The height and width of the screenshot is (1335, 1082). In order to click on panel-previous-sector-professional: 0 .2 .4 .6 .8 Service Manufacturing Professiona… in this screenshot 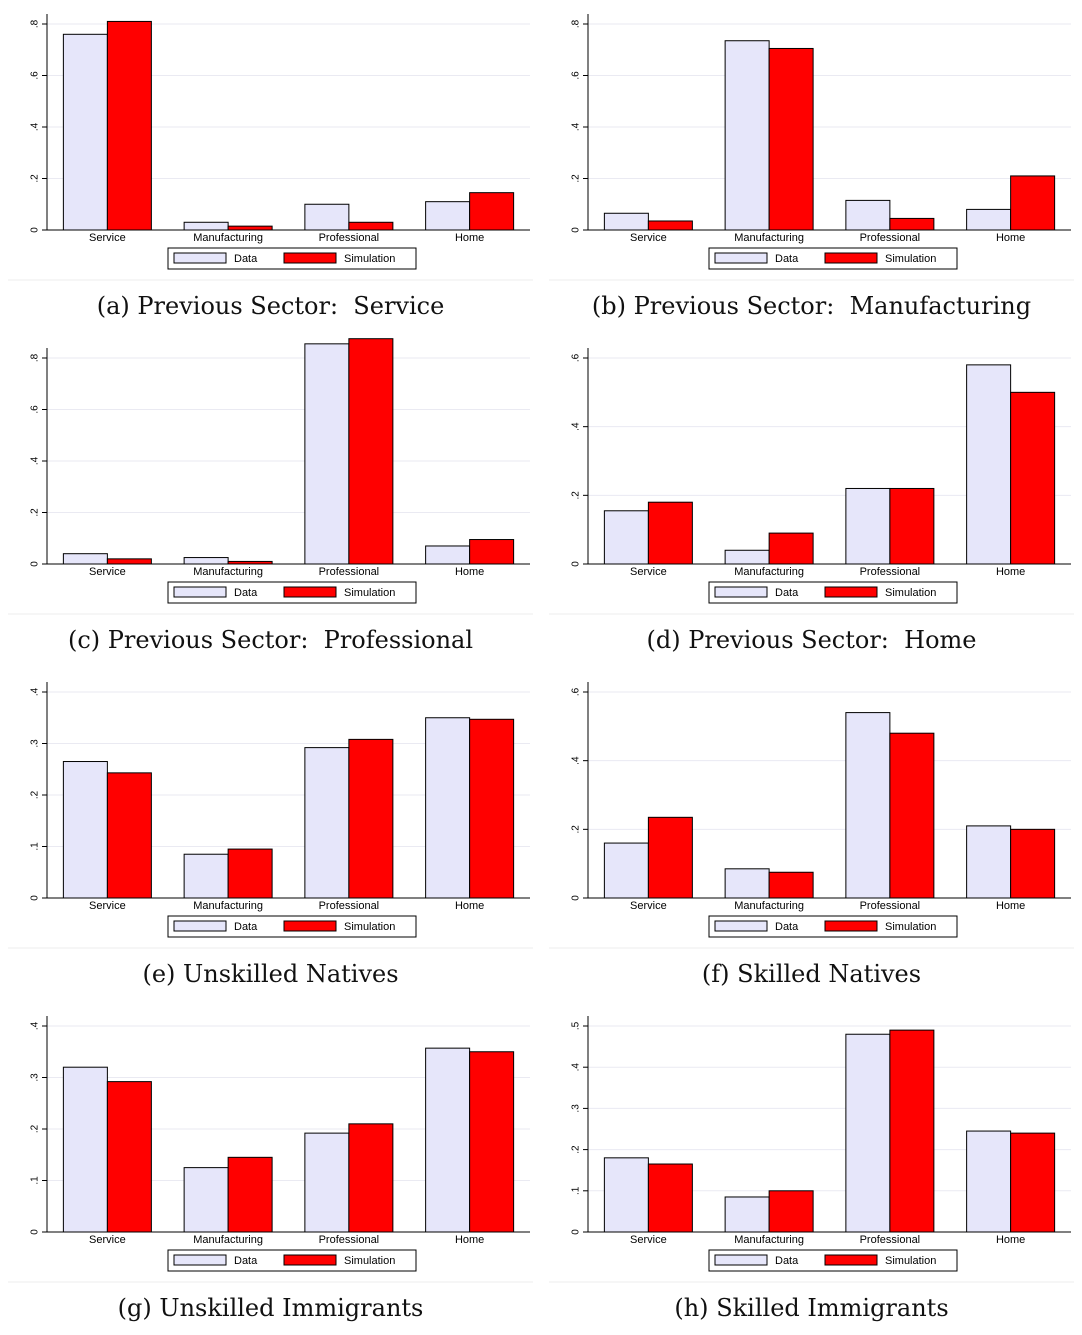, I will do `click(270, 500)`.